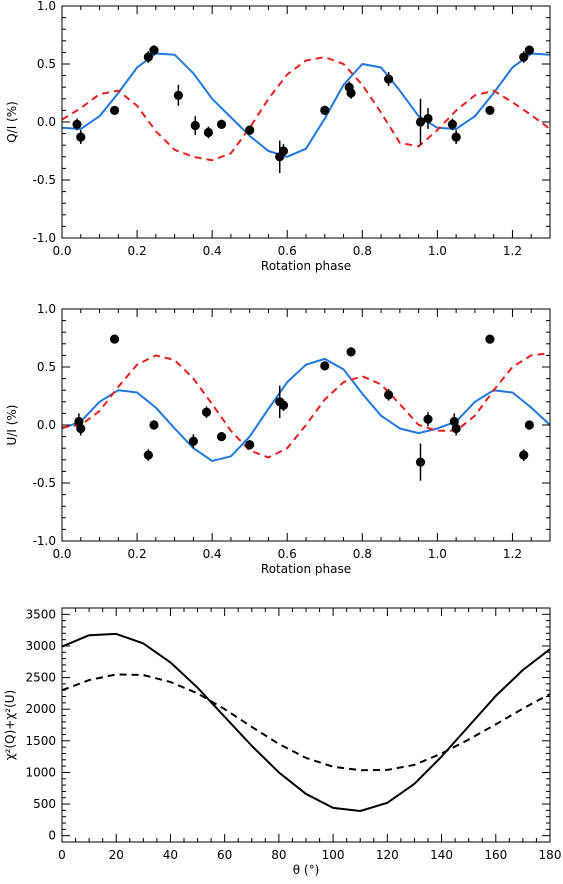  I want to click on x-tick-label: 120, so click(387, 855).